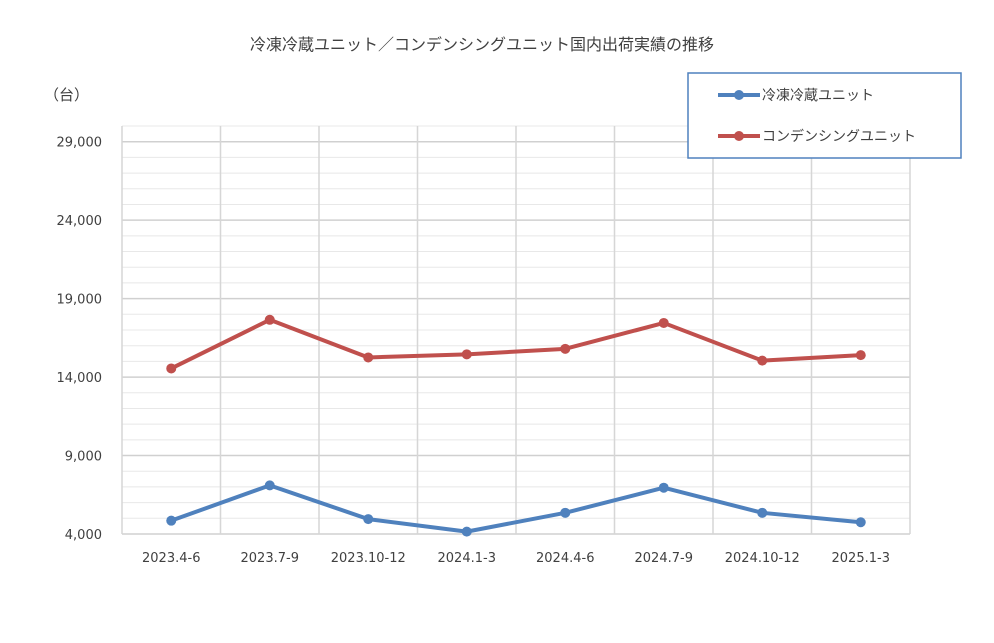 This screenshot has width=994, height=643. I want to click on x-tick-label: 2024.4-6, so click(565, 558).